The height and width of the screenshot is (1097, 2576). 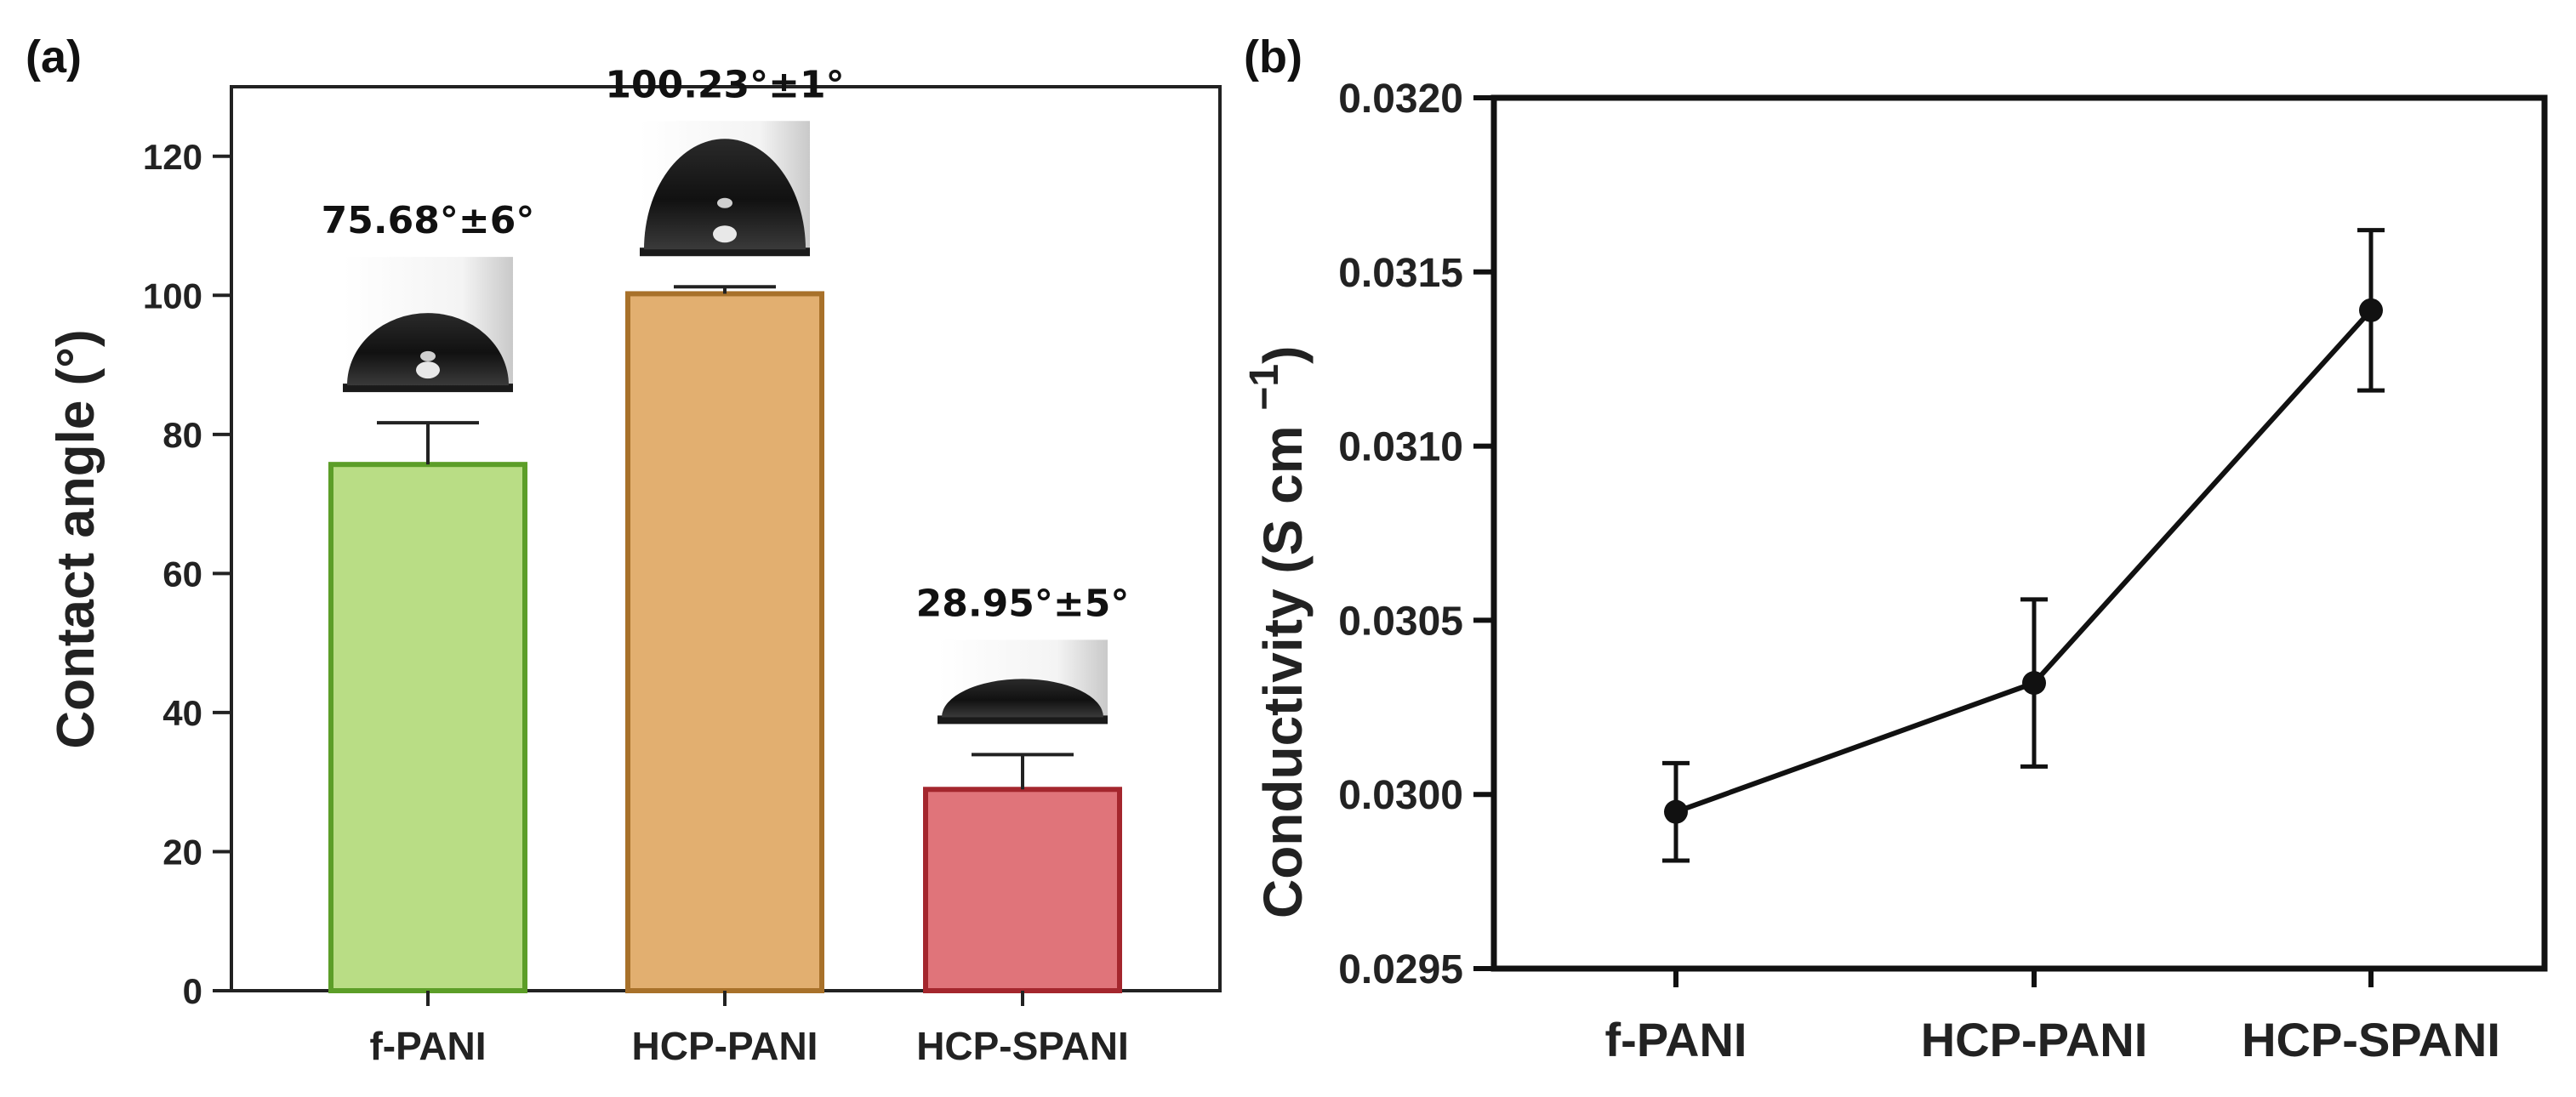 What do you see at coordinates (54, 56) in the screenshot?
I see `panel-label-a: (a)` at bounding box center [54, 56].